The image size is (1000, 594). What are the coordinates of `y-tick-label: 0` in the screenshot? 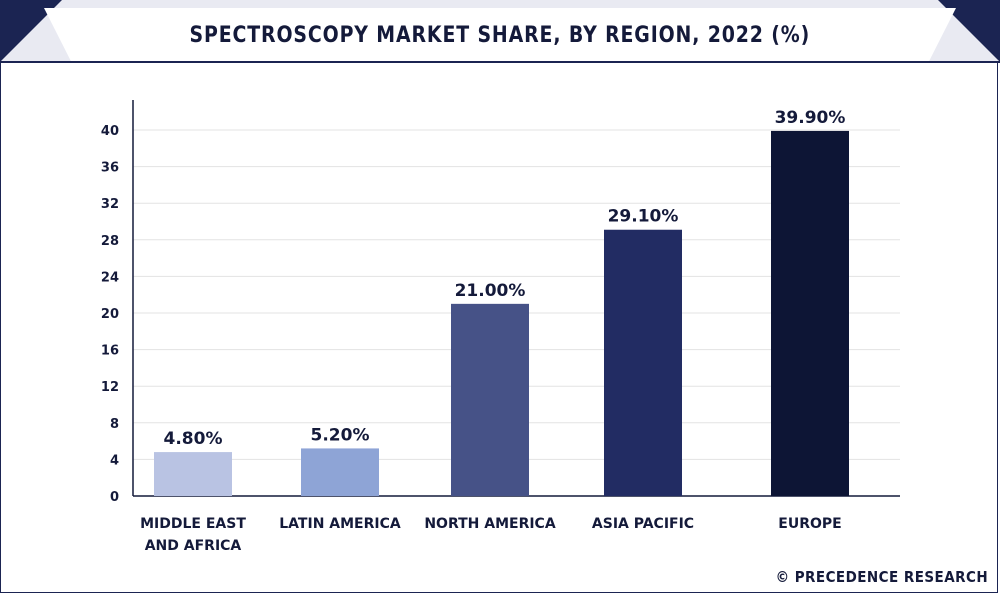 It's located at (114, 497).